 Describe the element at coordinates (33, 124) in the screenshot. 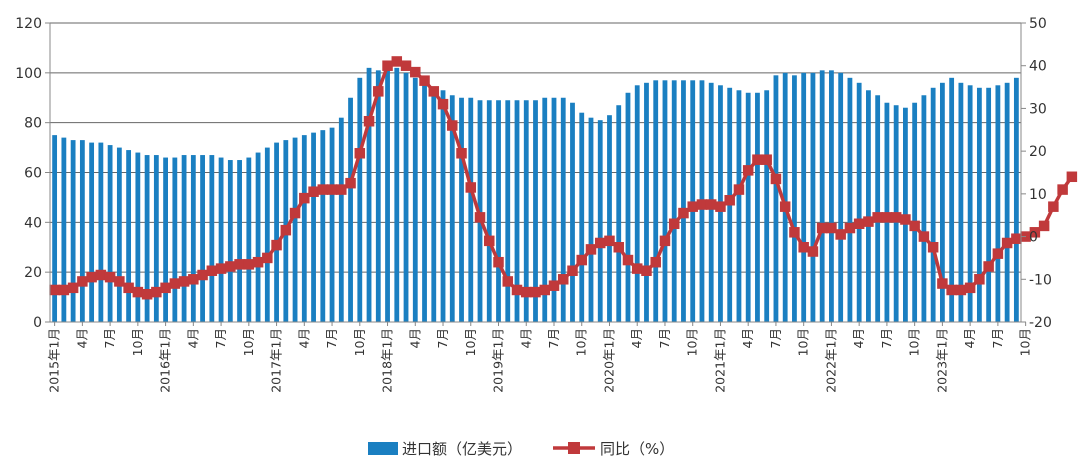

I see `left-tick-label: 80` at that location.